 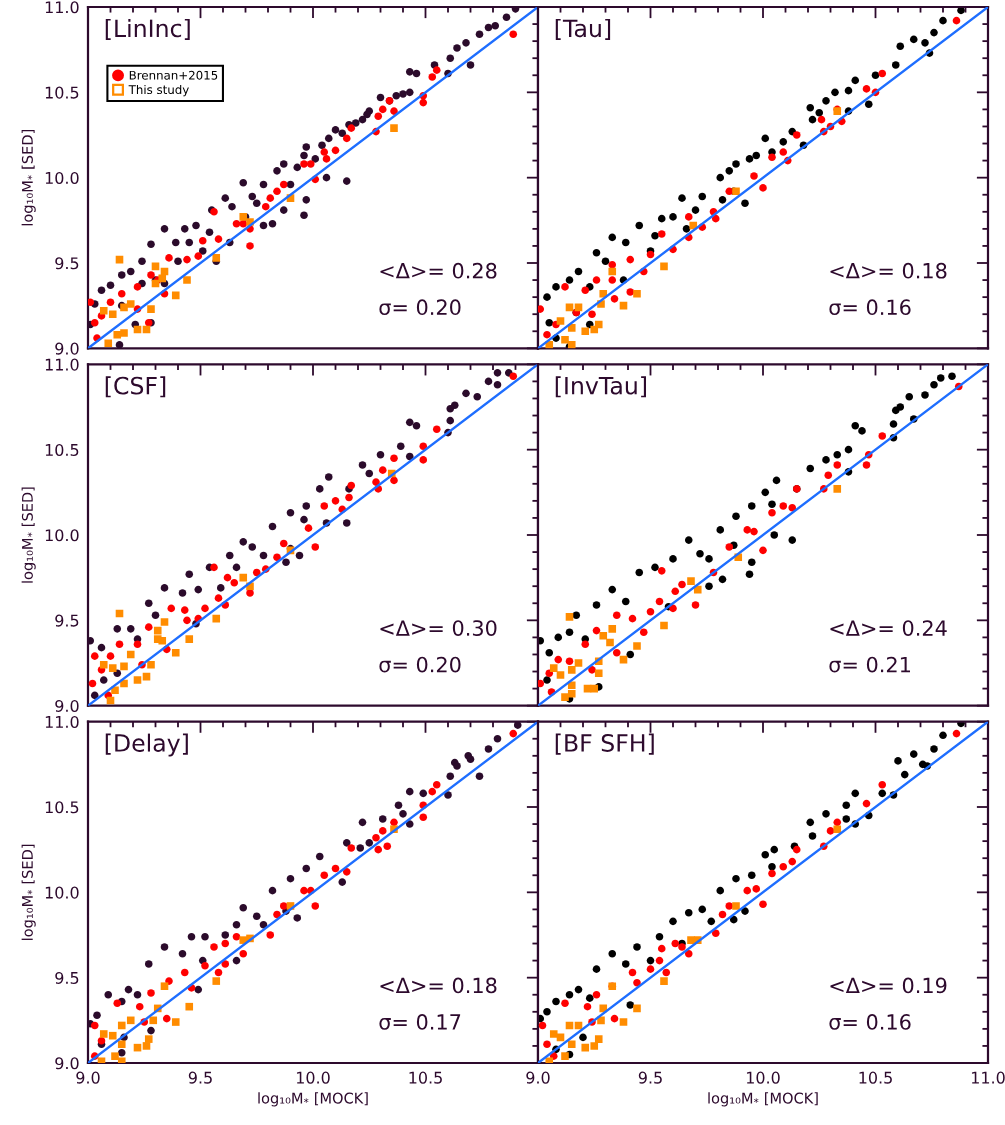 What do you see at coordinates (173, 75) in the screenshot?
I see `legend-label: Brennan+2015` at bounding box center [173, 75].